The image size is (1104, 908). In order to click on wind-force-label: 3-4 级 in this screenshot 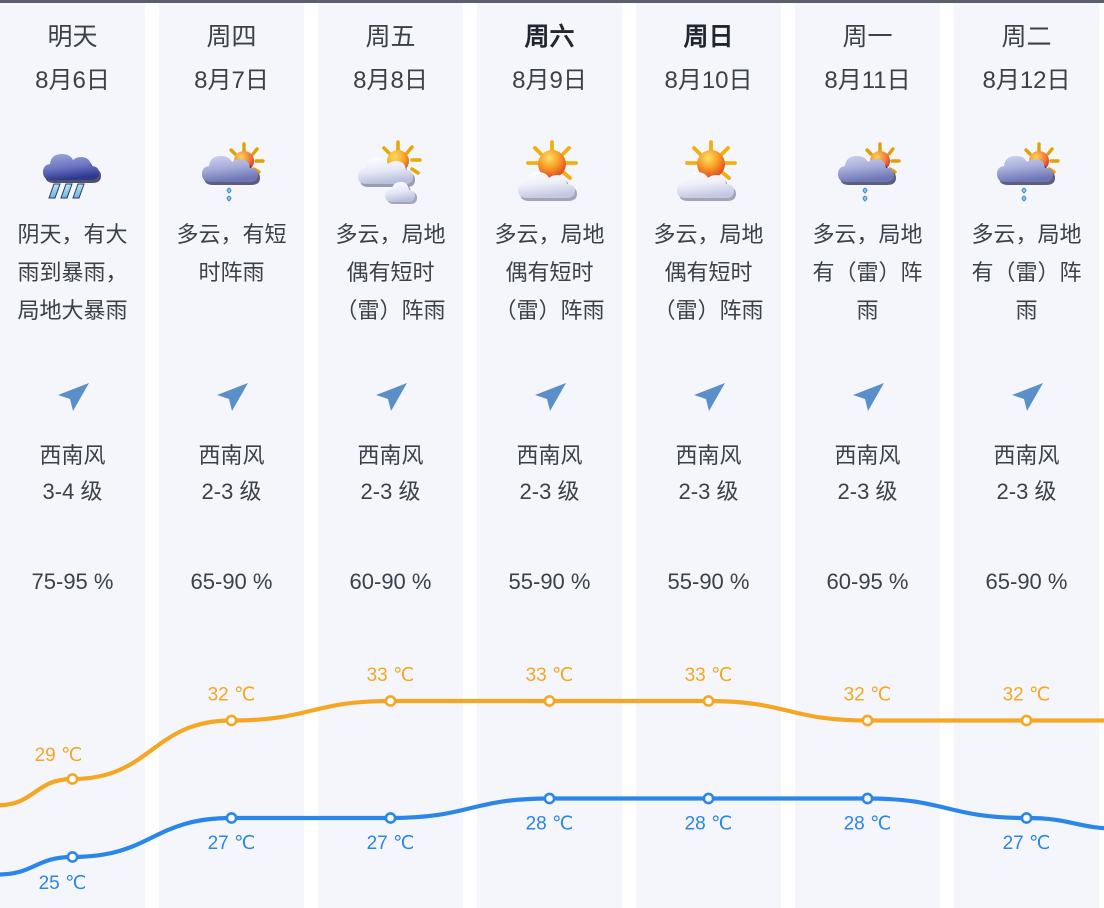, I will do `click(72, 491)`.